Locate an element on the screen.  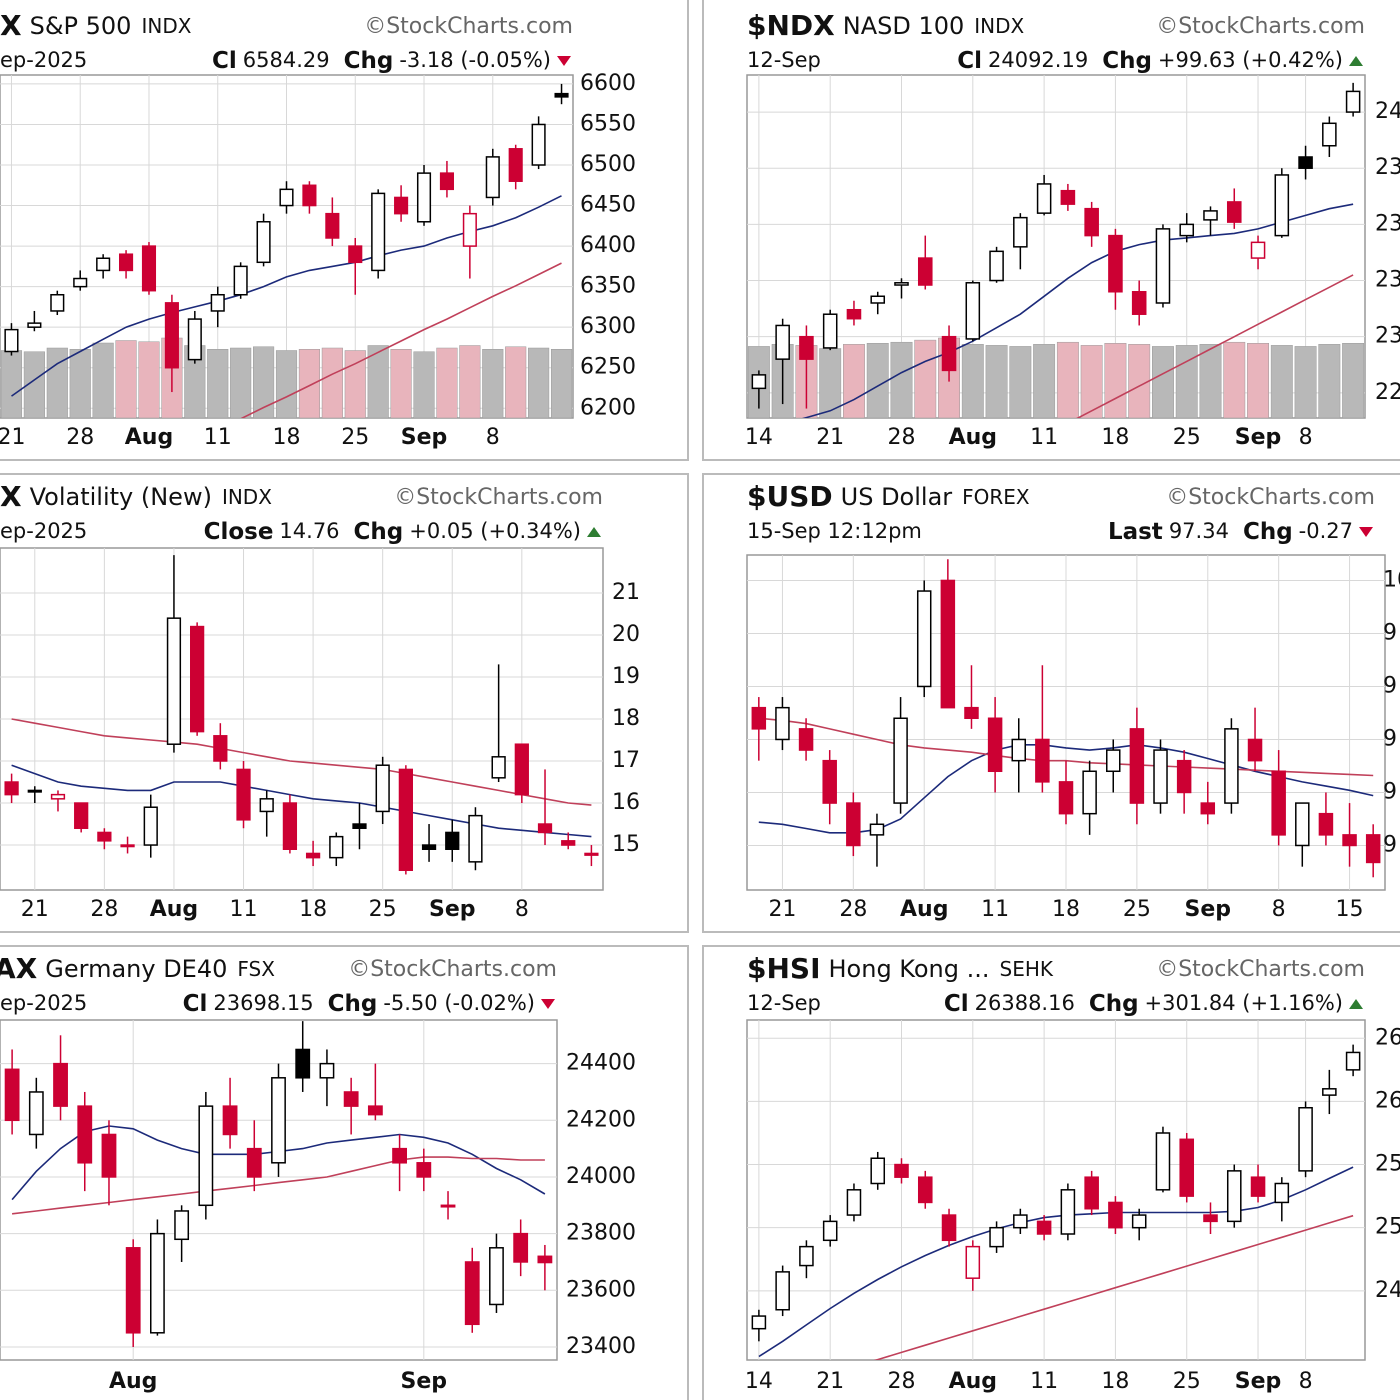
y-tick-label: 25 is located at coordinates (1387, 1227).